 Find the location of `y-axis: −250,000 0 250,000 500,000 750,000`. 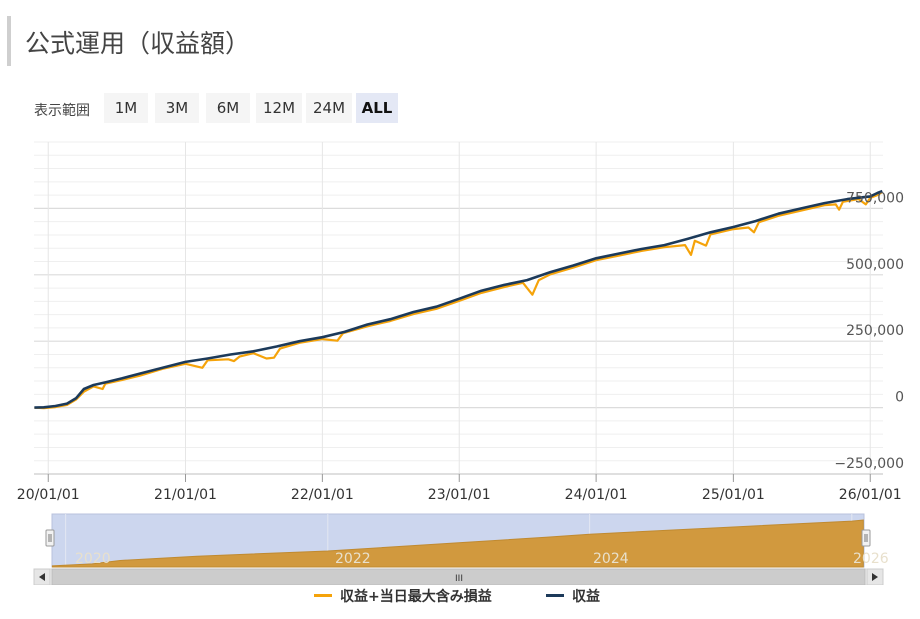

y-axis: −250,000 0 250,000 500,000 750,000 is located at coordinates (869, 331).